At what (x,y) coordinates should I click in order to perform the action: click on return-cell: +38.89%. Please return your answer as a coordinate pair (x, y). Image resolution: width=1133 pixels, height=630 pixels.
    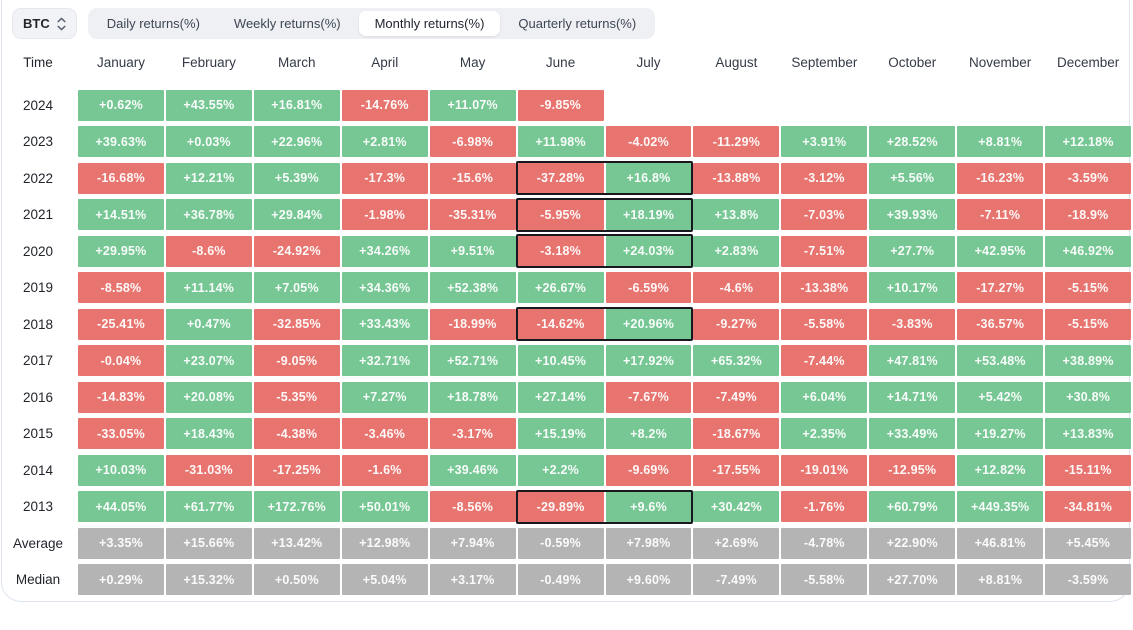
    Looking at the image, I should click on (1088, 360).